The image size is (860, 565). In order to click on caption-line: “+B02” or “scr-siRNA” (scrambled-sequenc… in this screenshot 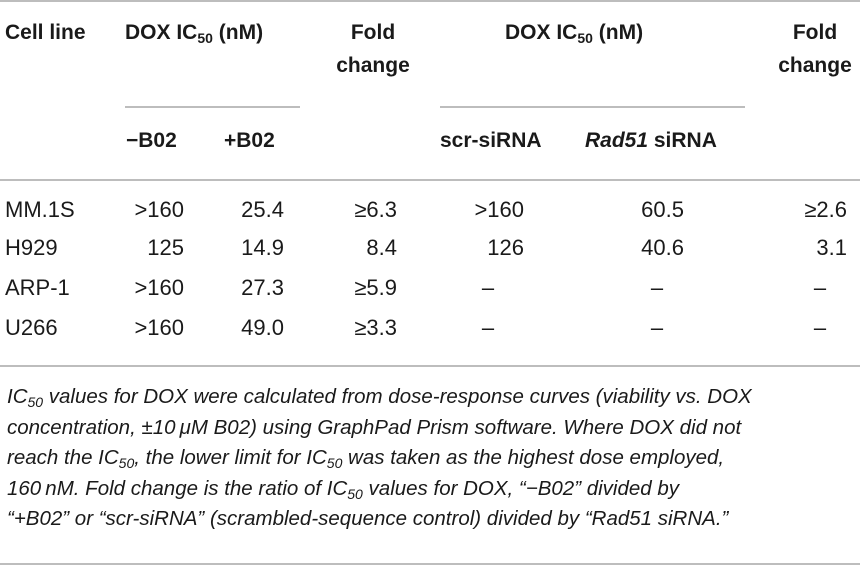, I will do `click(431, 519)`.